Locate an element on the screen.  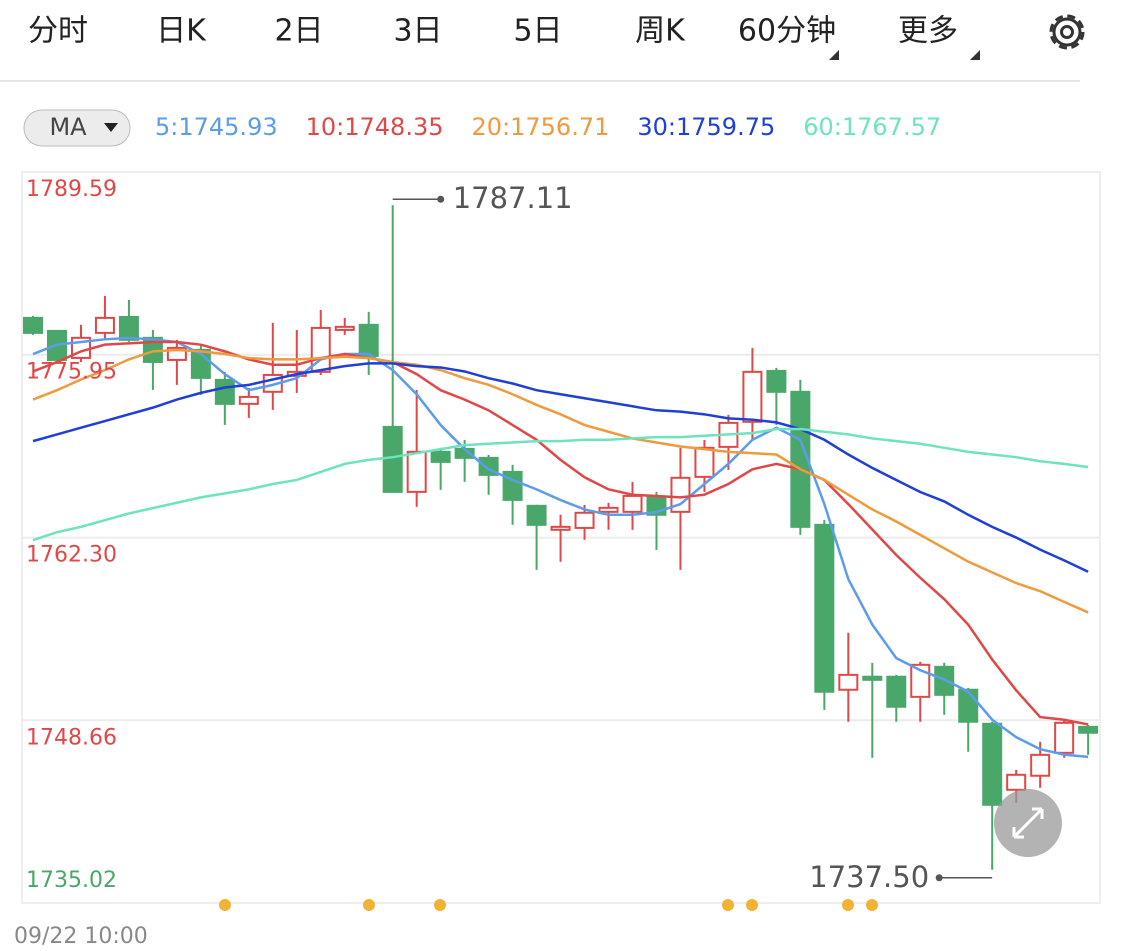
tab: 2日 is located at coordinates (298, 31).